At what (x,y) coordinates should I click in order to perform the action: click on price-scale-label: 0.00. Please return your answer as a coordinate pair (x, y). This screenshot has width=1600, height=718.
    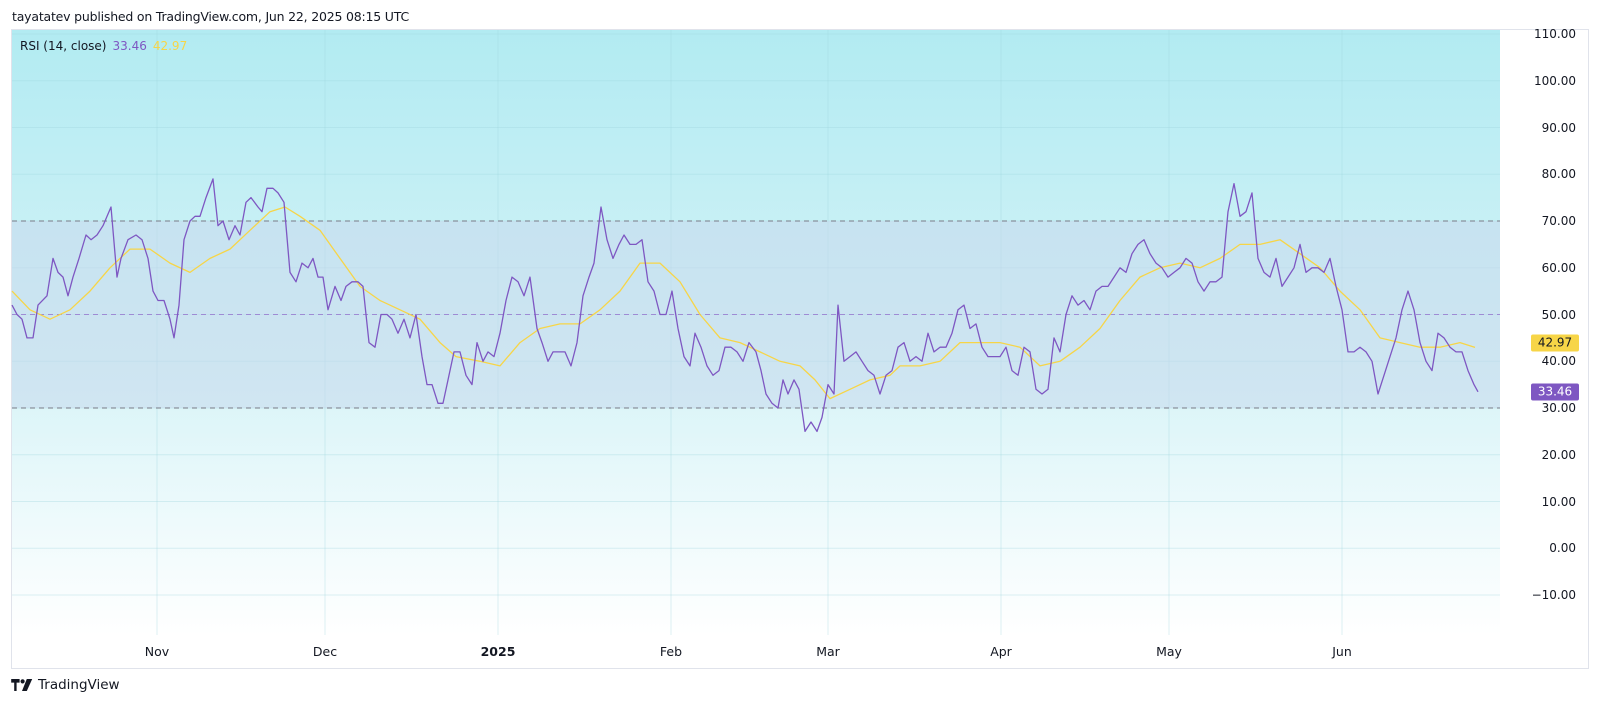
    Looking at the image, I should click on (1562, 548).